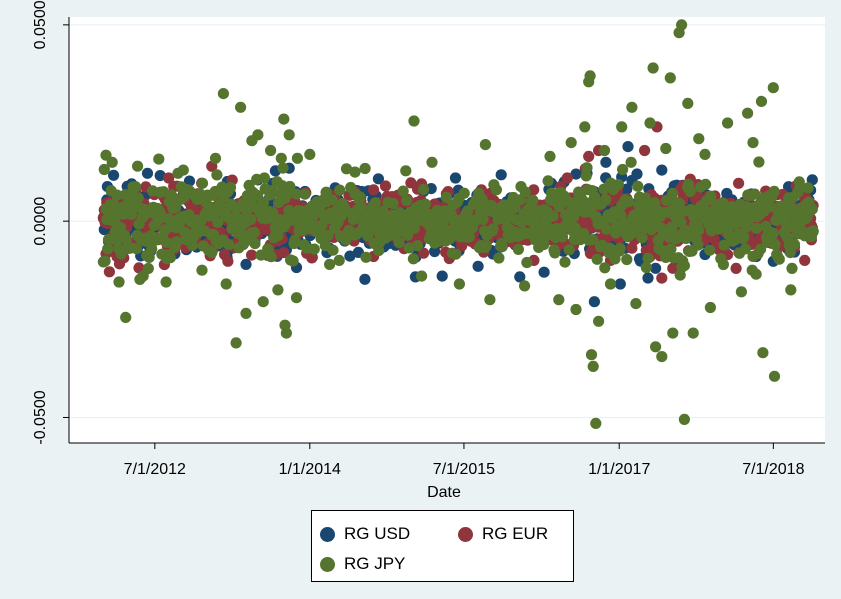 The height and width of the screenshot is (599, 841). What do you see at coordinates (310, 469) in the screenshot?
I see `x-tick-label: 1/1/2014` at bounding box center [310, 469].